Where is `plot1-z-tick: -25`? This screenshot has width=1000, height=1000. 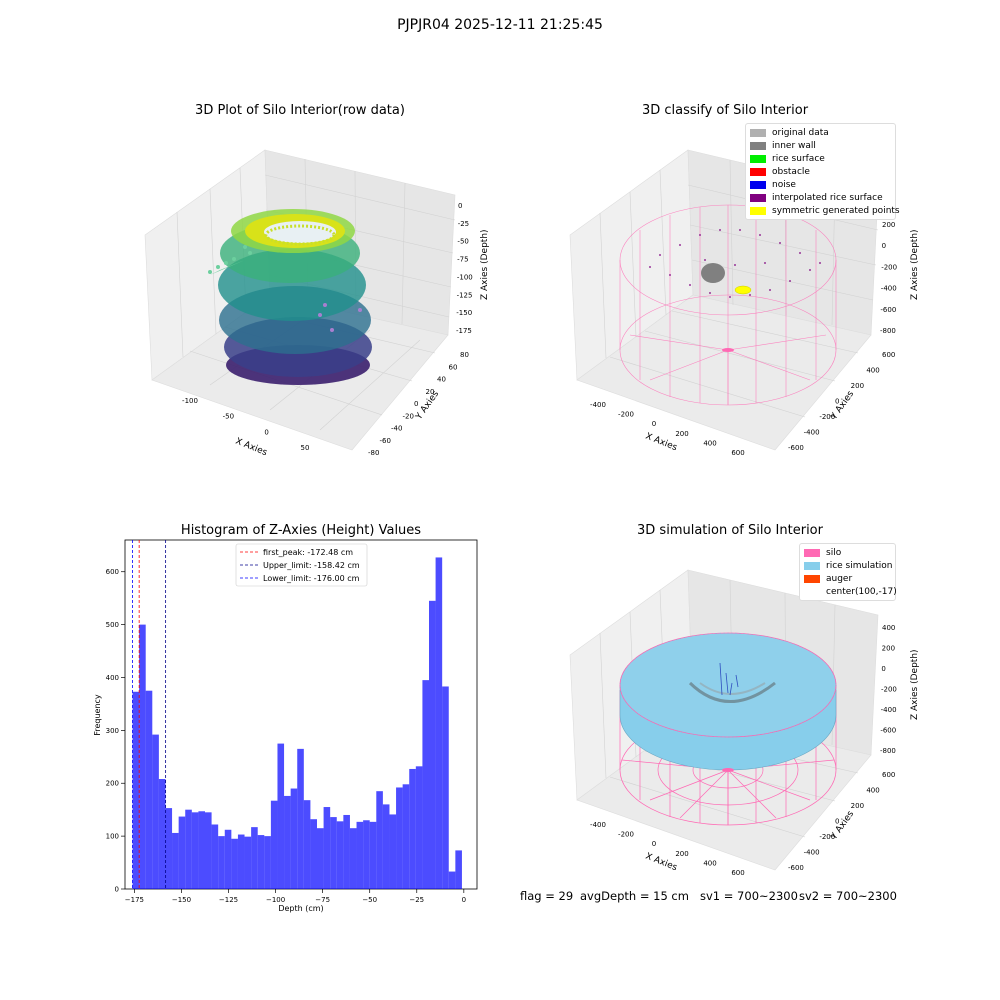
plot1-z-tick: -25 is located at coordinates (463, 224).